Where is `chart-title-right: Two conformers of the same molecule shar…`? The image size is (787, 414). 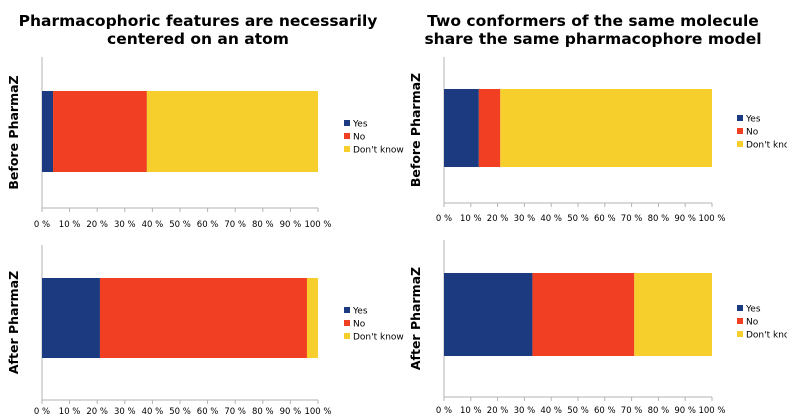 chart-title-right: Two conformers of the same molecule shar… is located at coordinates (593, 30).